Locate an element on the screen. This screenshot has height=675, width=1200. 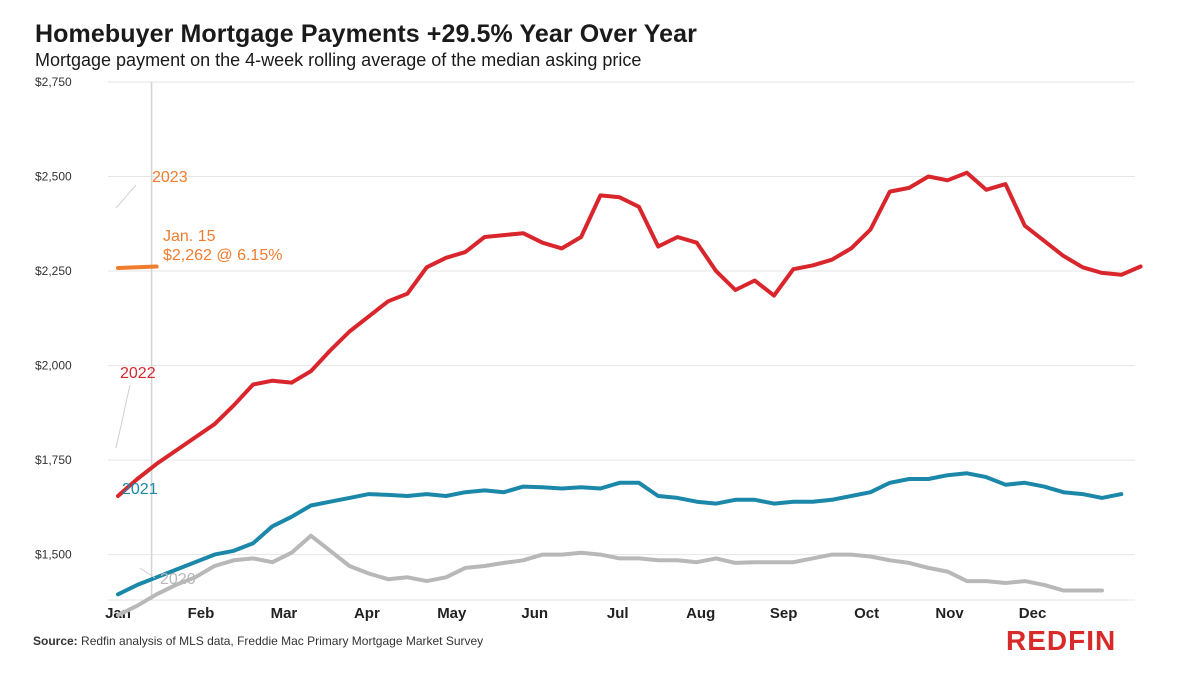
y-tick-label: $1,500 is located at coordinates (53, 555).